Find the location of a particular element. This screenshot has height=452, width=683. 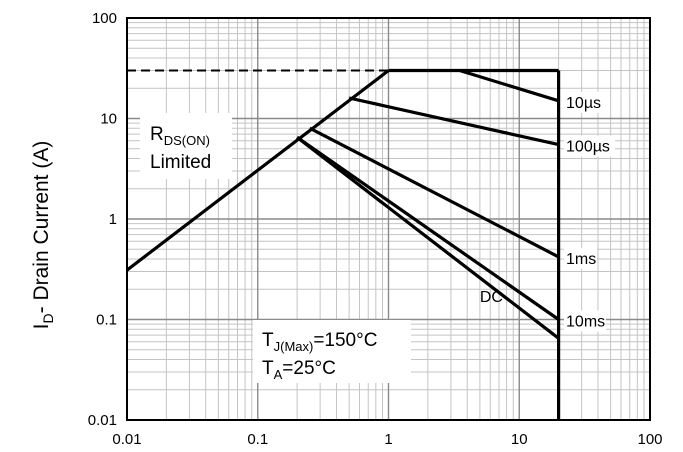

rds-label-box is located at coordinates (186, 146).